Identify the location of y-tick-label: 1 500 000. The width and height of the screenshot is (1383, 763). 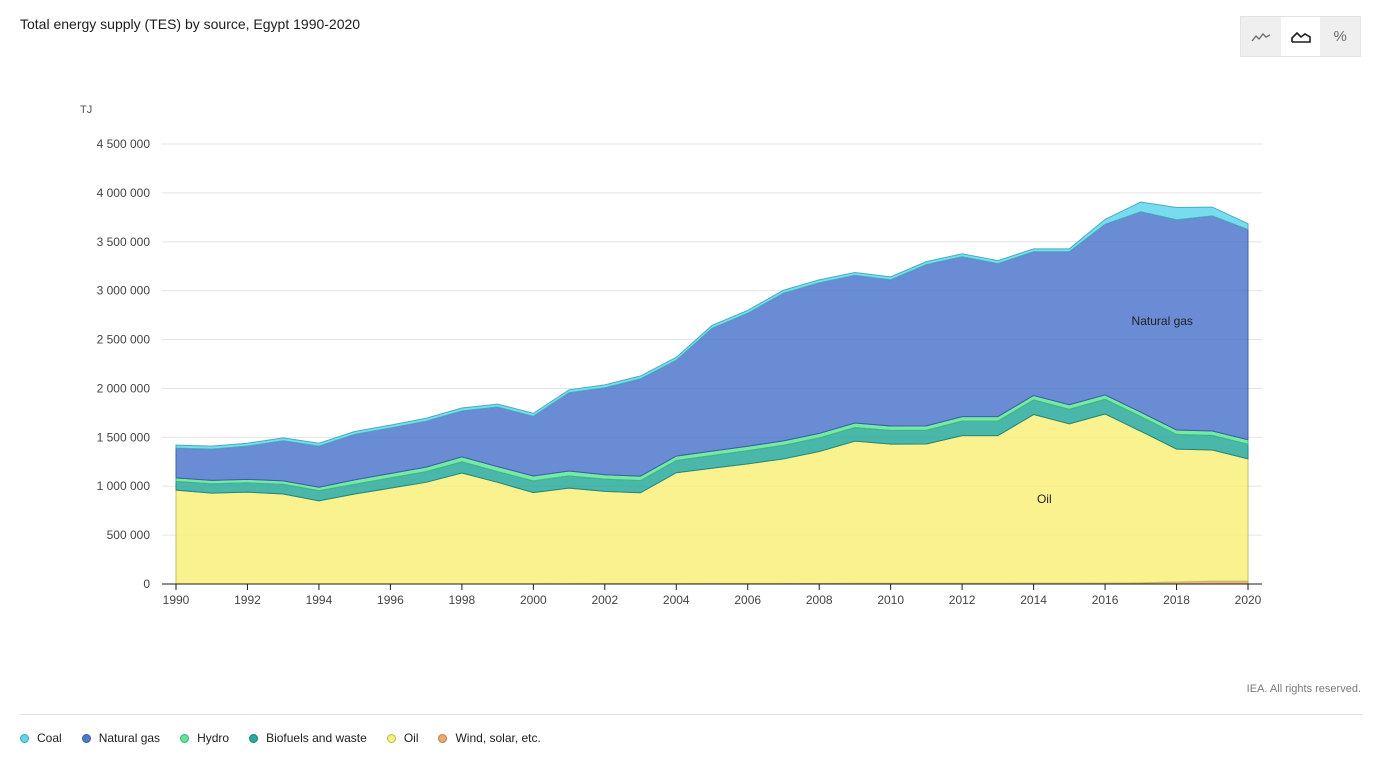
(124, 437).